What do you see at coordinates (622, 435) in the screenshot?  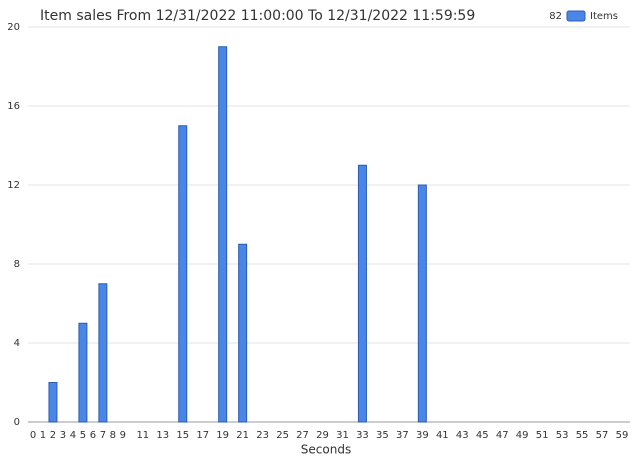 I see `x-tick-label: 59` at bounding box center [622, 435].